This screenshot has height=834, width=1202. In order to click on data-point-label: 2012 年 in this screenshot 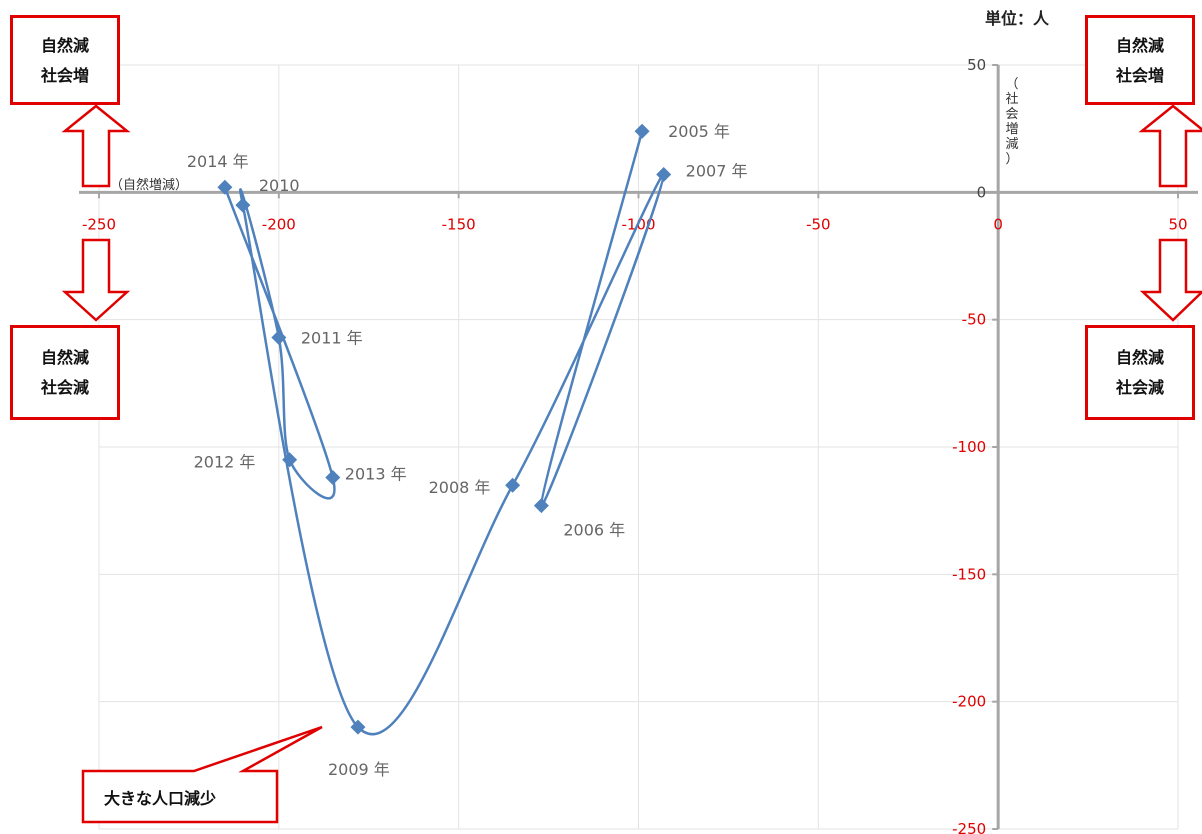, I will do `click(225, 462)`.